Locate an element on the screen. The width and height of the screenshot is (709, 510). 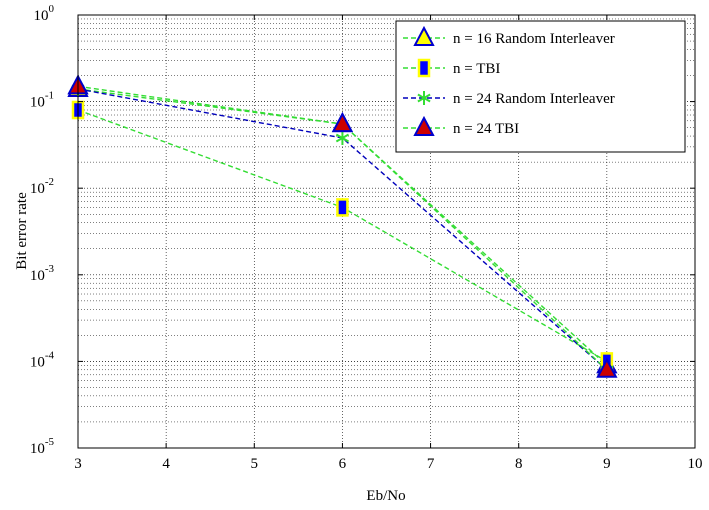
x-tick-label: 6 is located at coordinates (343, 464).